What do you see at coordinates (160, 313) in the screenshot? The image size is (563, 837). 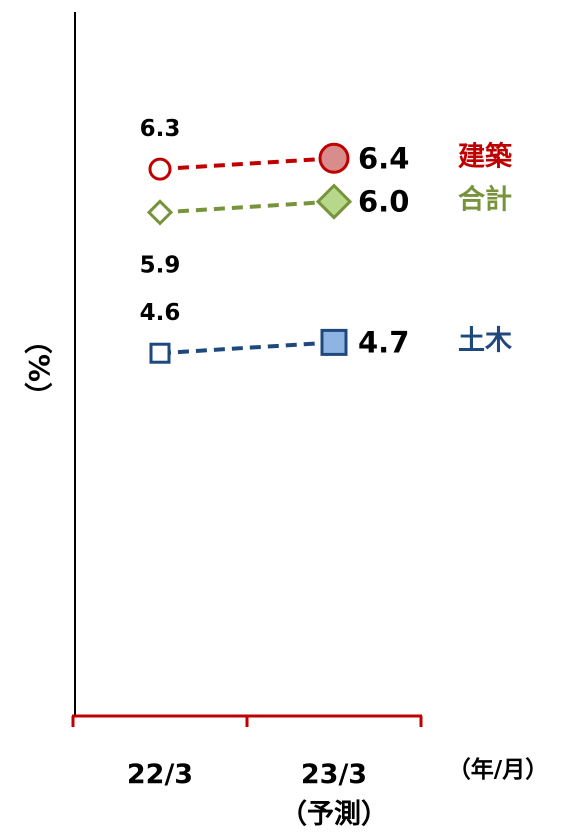 I see `data-label-square-22-3: 4.6` at bounding box center [160, 313].